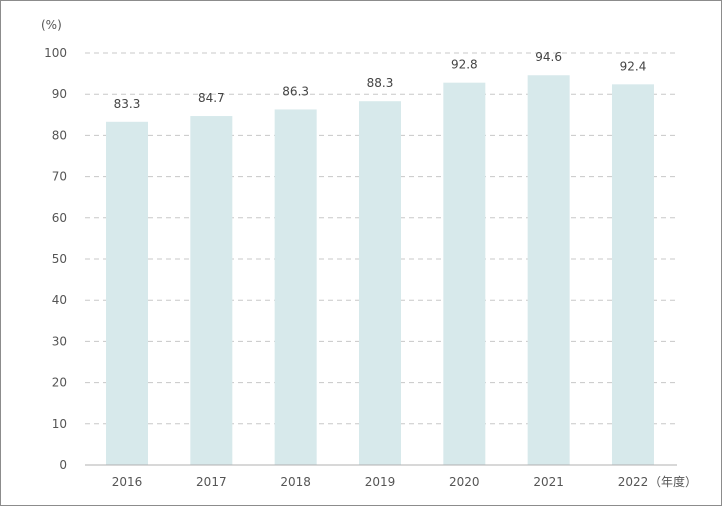  What do you see at coordinates (673, 481) in the screenshot?
I see `x-unit-label: （年度）` at bounding box center [673, 481].